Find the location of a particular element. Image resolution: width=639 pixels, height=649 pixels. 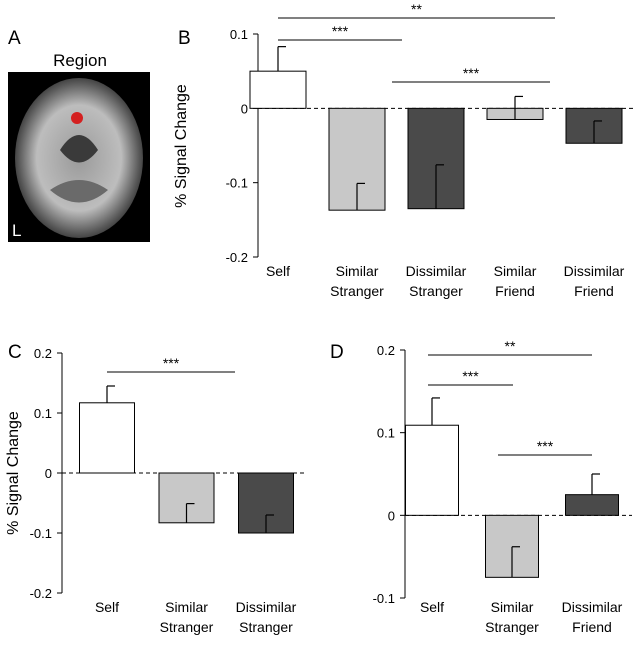

panel-letter: A is located at coordinates (14, 38).